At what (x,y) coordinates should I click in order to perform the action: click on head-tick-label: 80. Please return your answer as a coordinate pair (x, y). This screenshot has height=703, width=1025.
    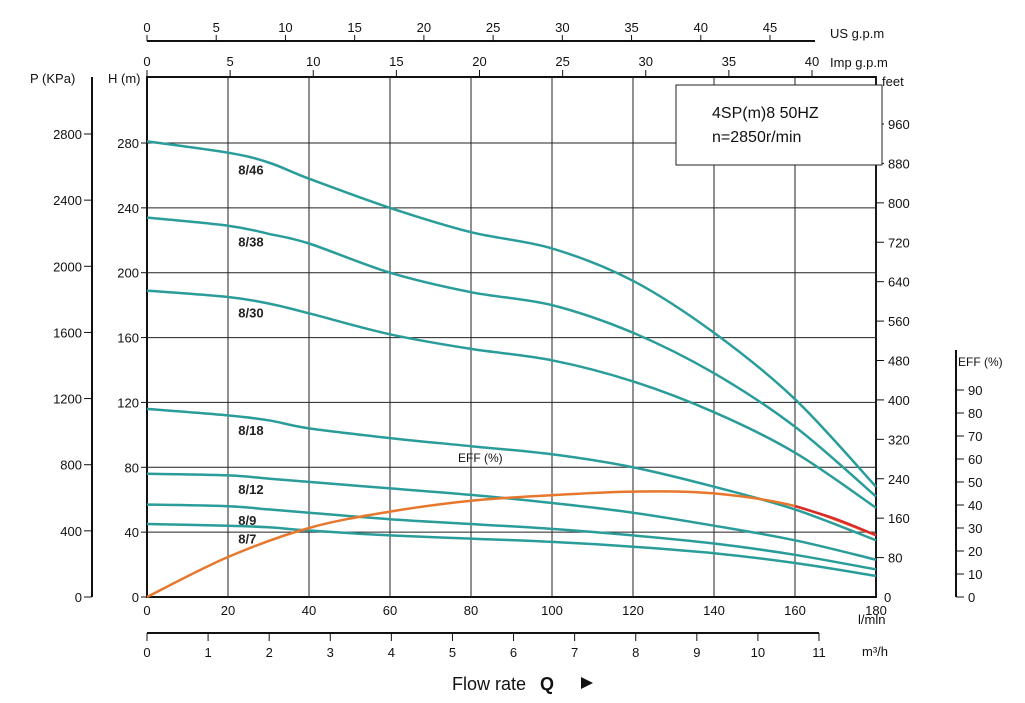
    Looking at the image, I should click on (132, 467).